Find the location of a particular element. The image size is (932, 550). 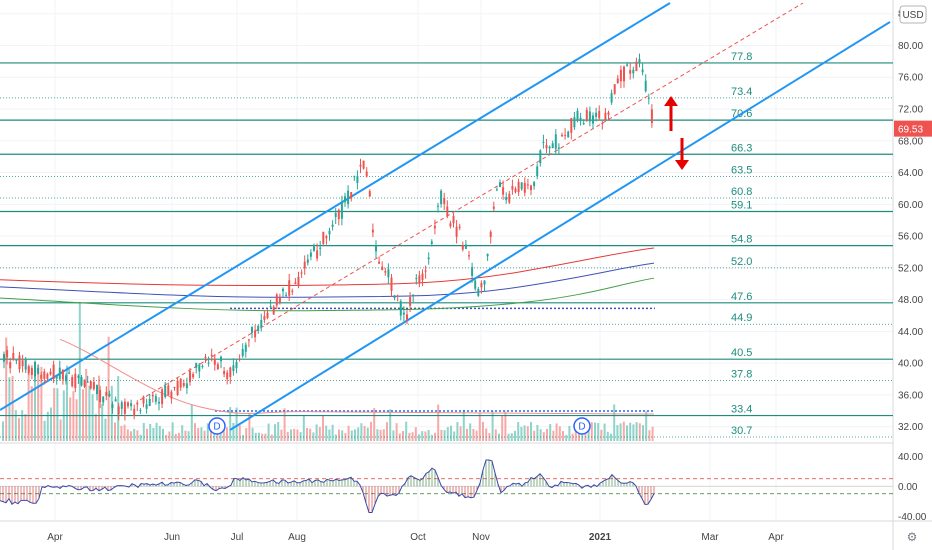

osc-tick-label: 0.00 is located at coordinates (908, 487).